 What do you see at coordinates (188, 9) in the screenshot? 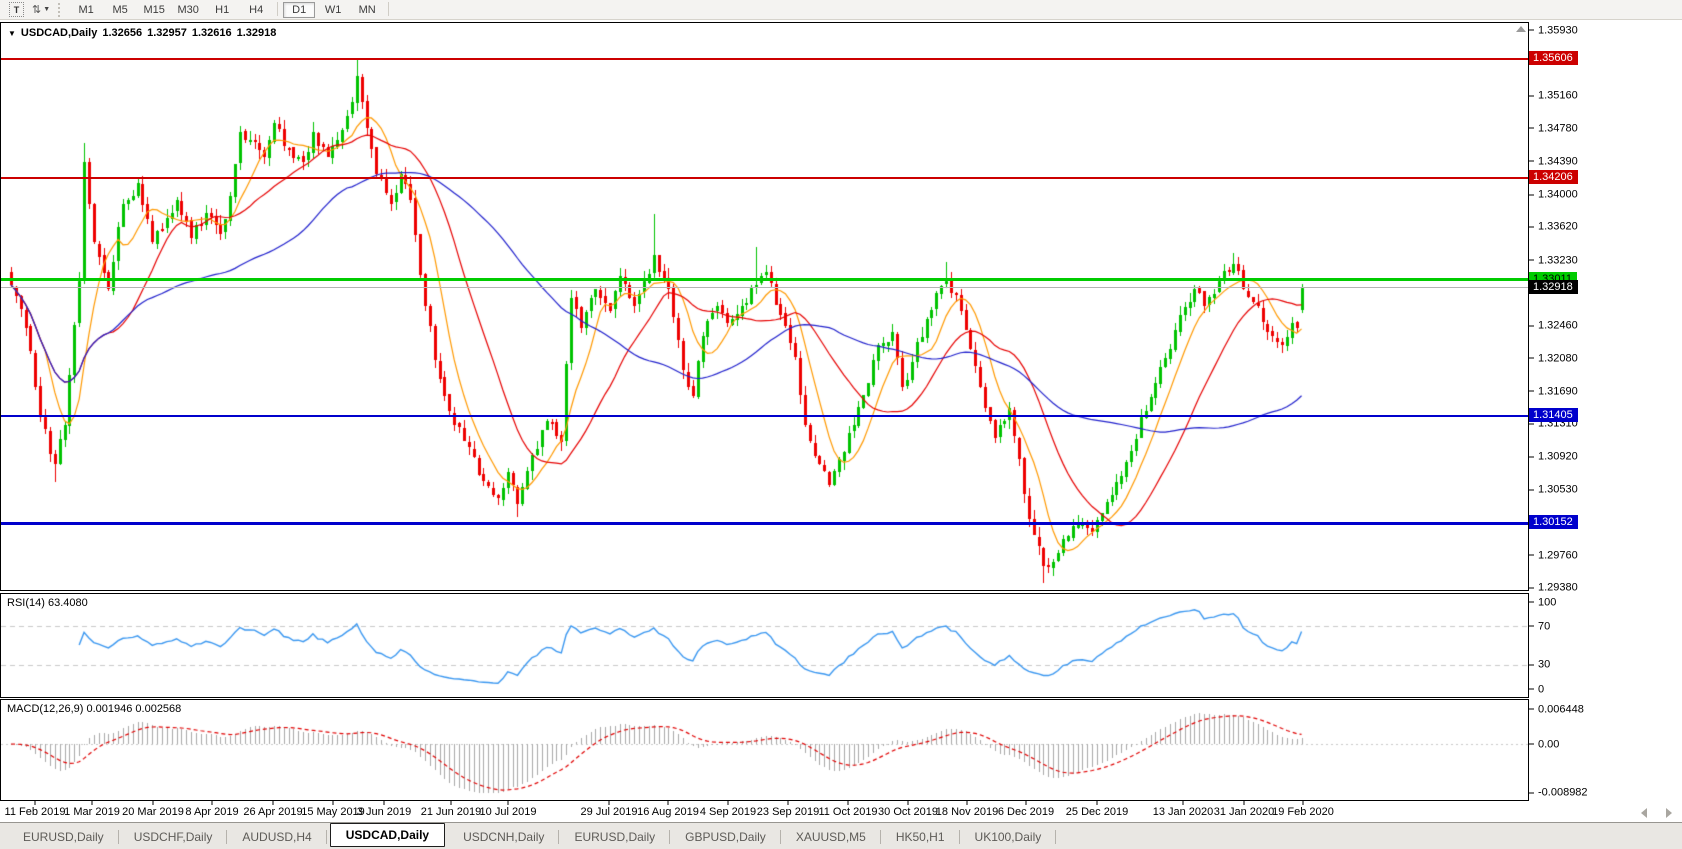
I see `timeframe-button-m30: M30` at bounding box center [188, 9].